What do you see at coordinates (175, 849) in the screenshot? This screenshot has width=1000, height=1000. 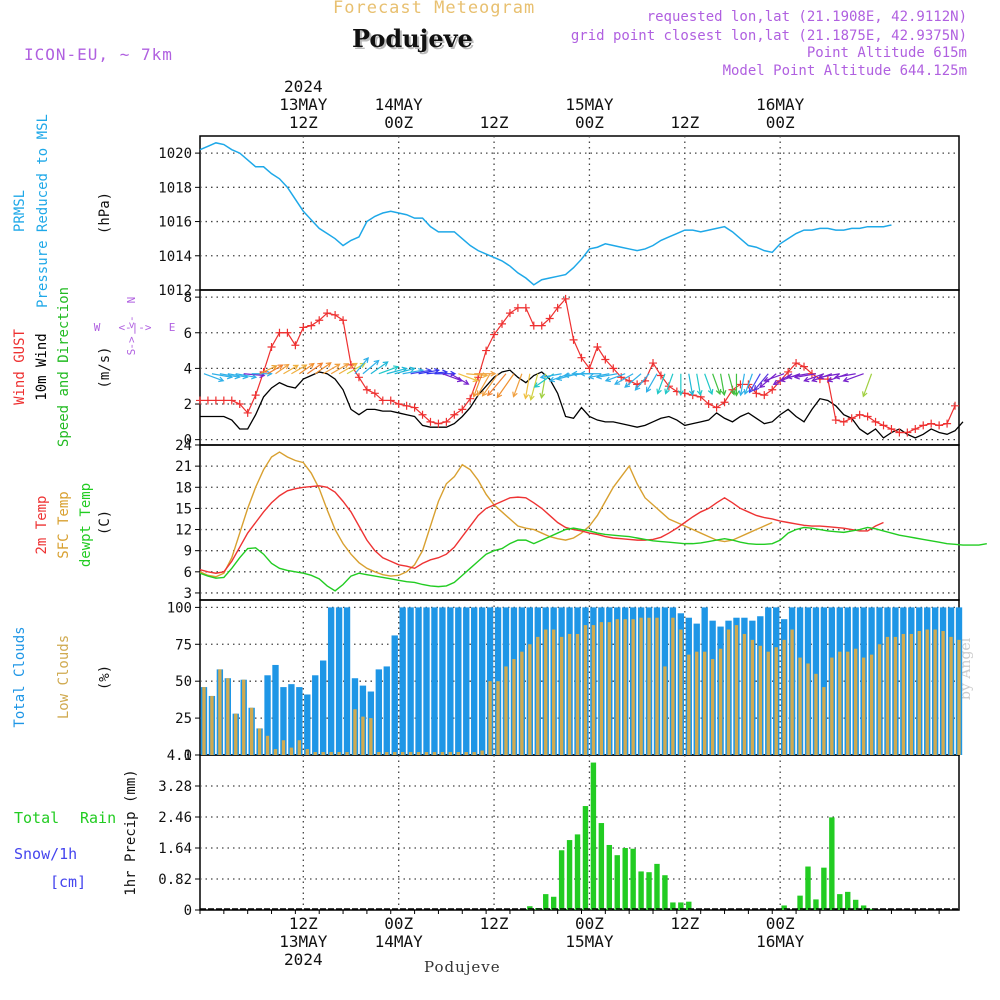 I see `y-tick-label: 1.64` at bounding box center [175, 849].